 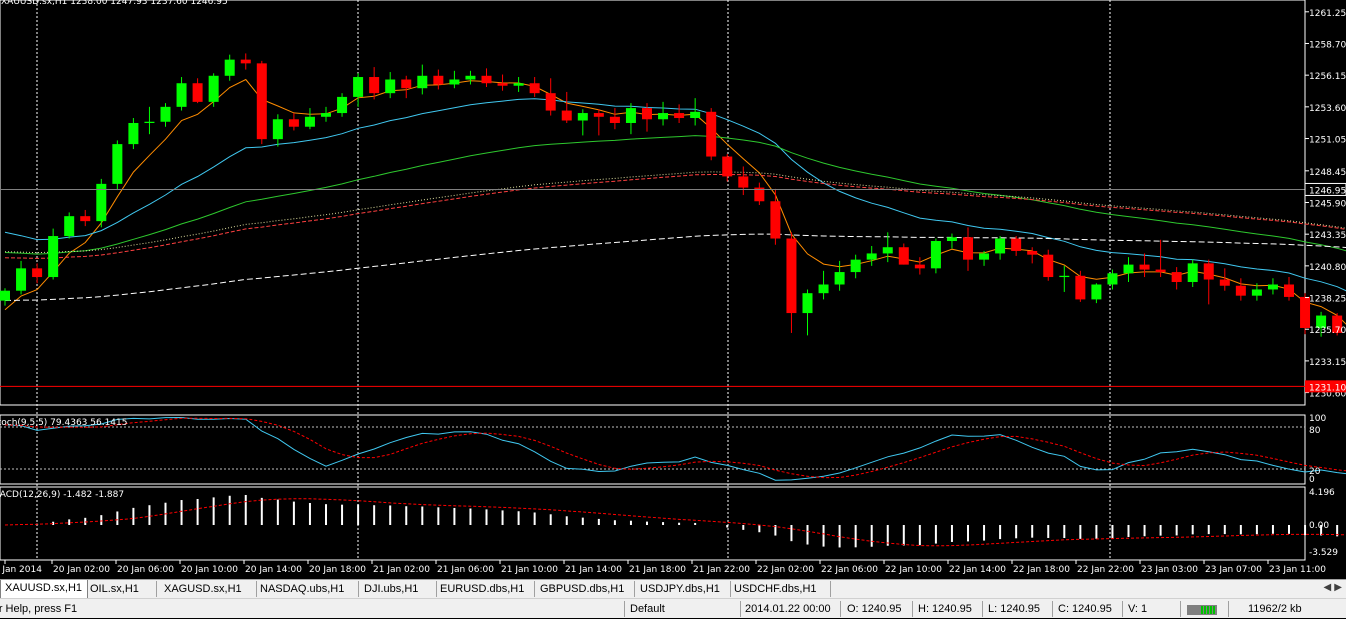 I want to click on price-axis-label: 1238.25, so click(x=1327, y=300).